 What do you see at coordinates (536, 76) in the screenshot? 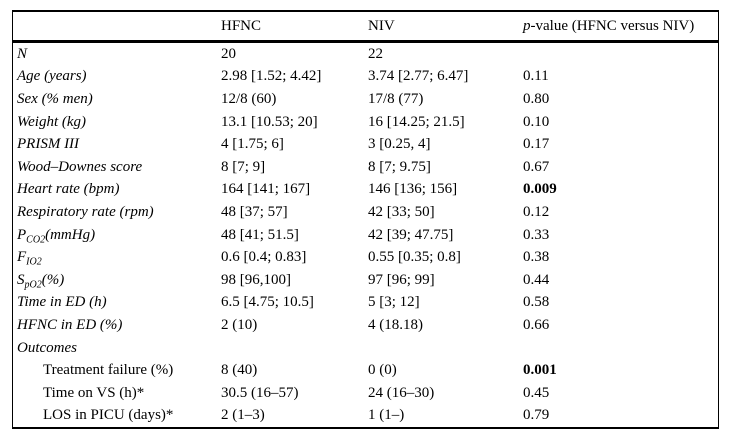
I see `p-value: 0.11` at bounding box center [536, 76].